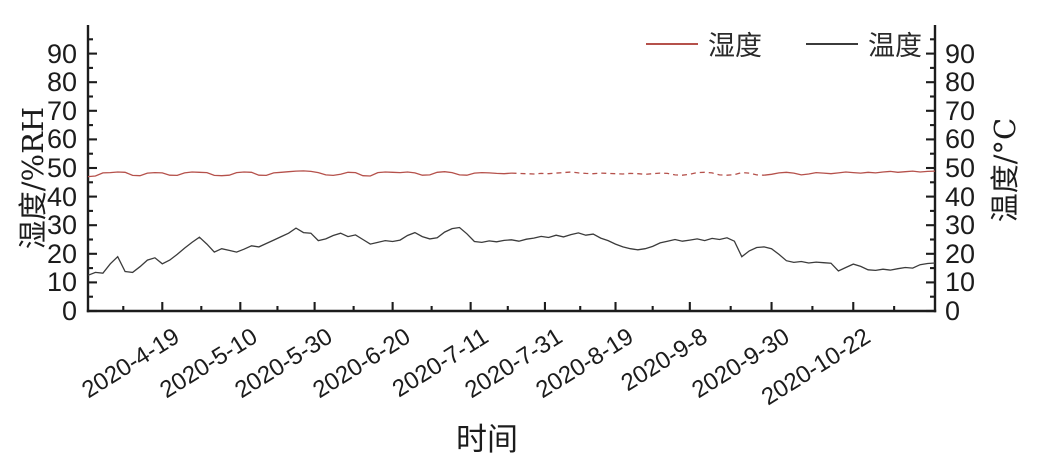 The image size is (1044, 456). I want to click on legend: 湿度 温度, so click(784, 43).